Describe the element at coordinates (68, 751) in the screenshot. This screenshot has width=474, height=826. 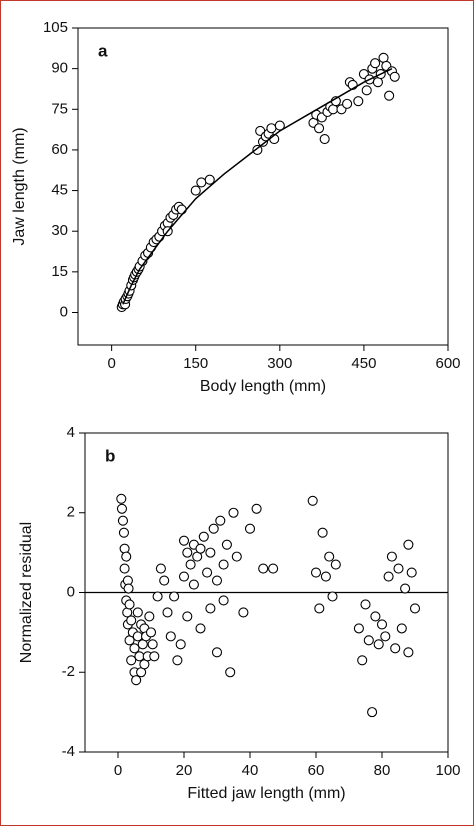
I see `y-tick-label: -4` at that location.